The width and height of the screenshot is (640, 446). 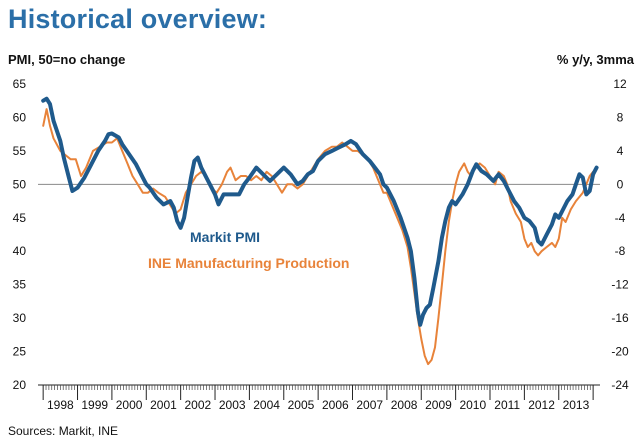 What do you see at coordinates (163, 405) in the screenshot?
I see `x-tick-label: 2001` at bounding box center [163, 405].